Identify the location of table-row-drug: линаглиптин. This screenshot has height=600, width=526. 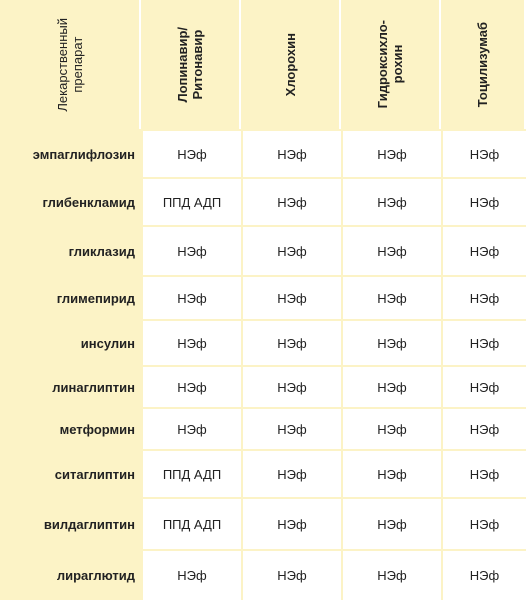
(70, 386).